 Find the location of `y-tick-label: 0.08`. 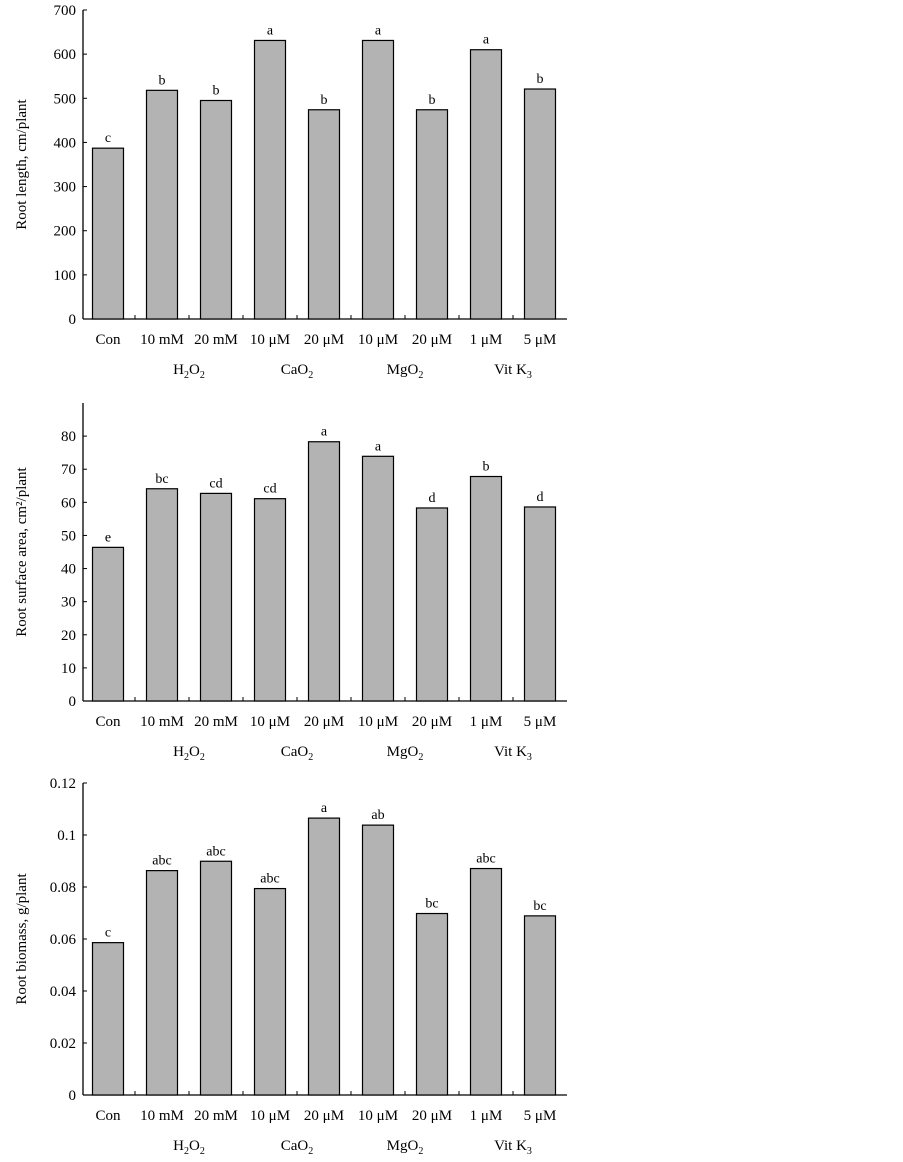

y-tick-label: 0.08 is located at coordinates (63, 888).